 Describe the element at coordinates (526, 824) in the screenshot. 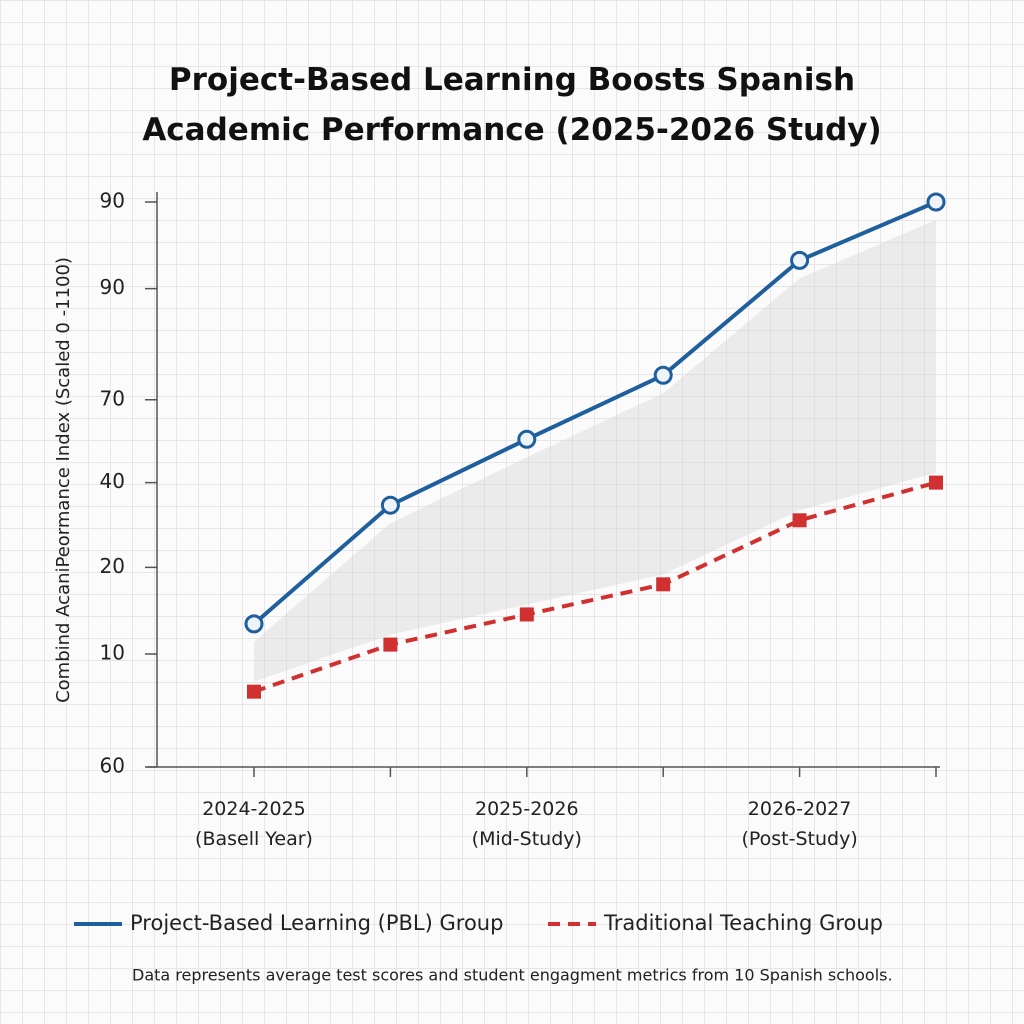

I see `x-tick-label: 2025-2026 (Mid-Study)` at that location.